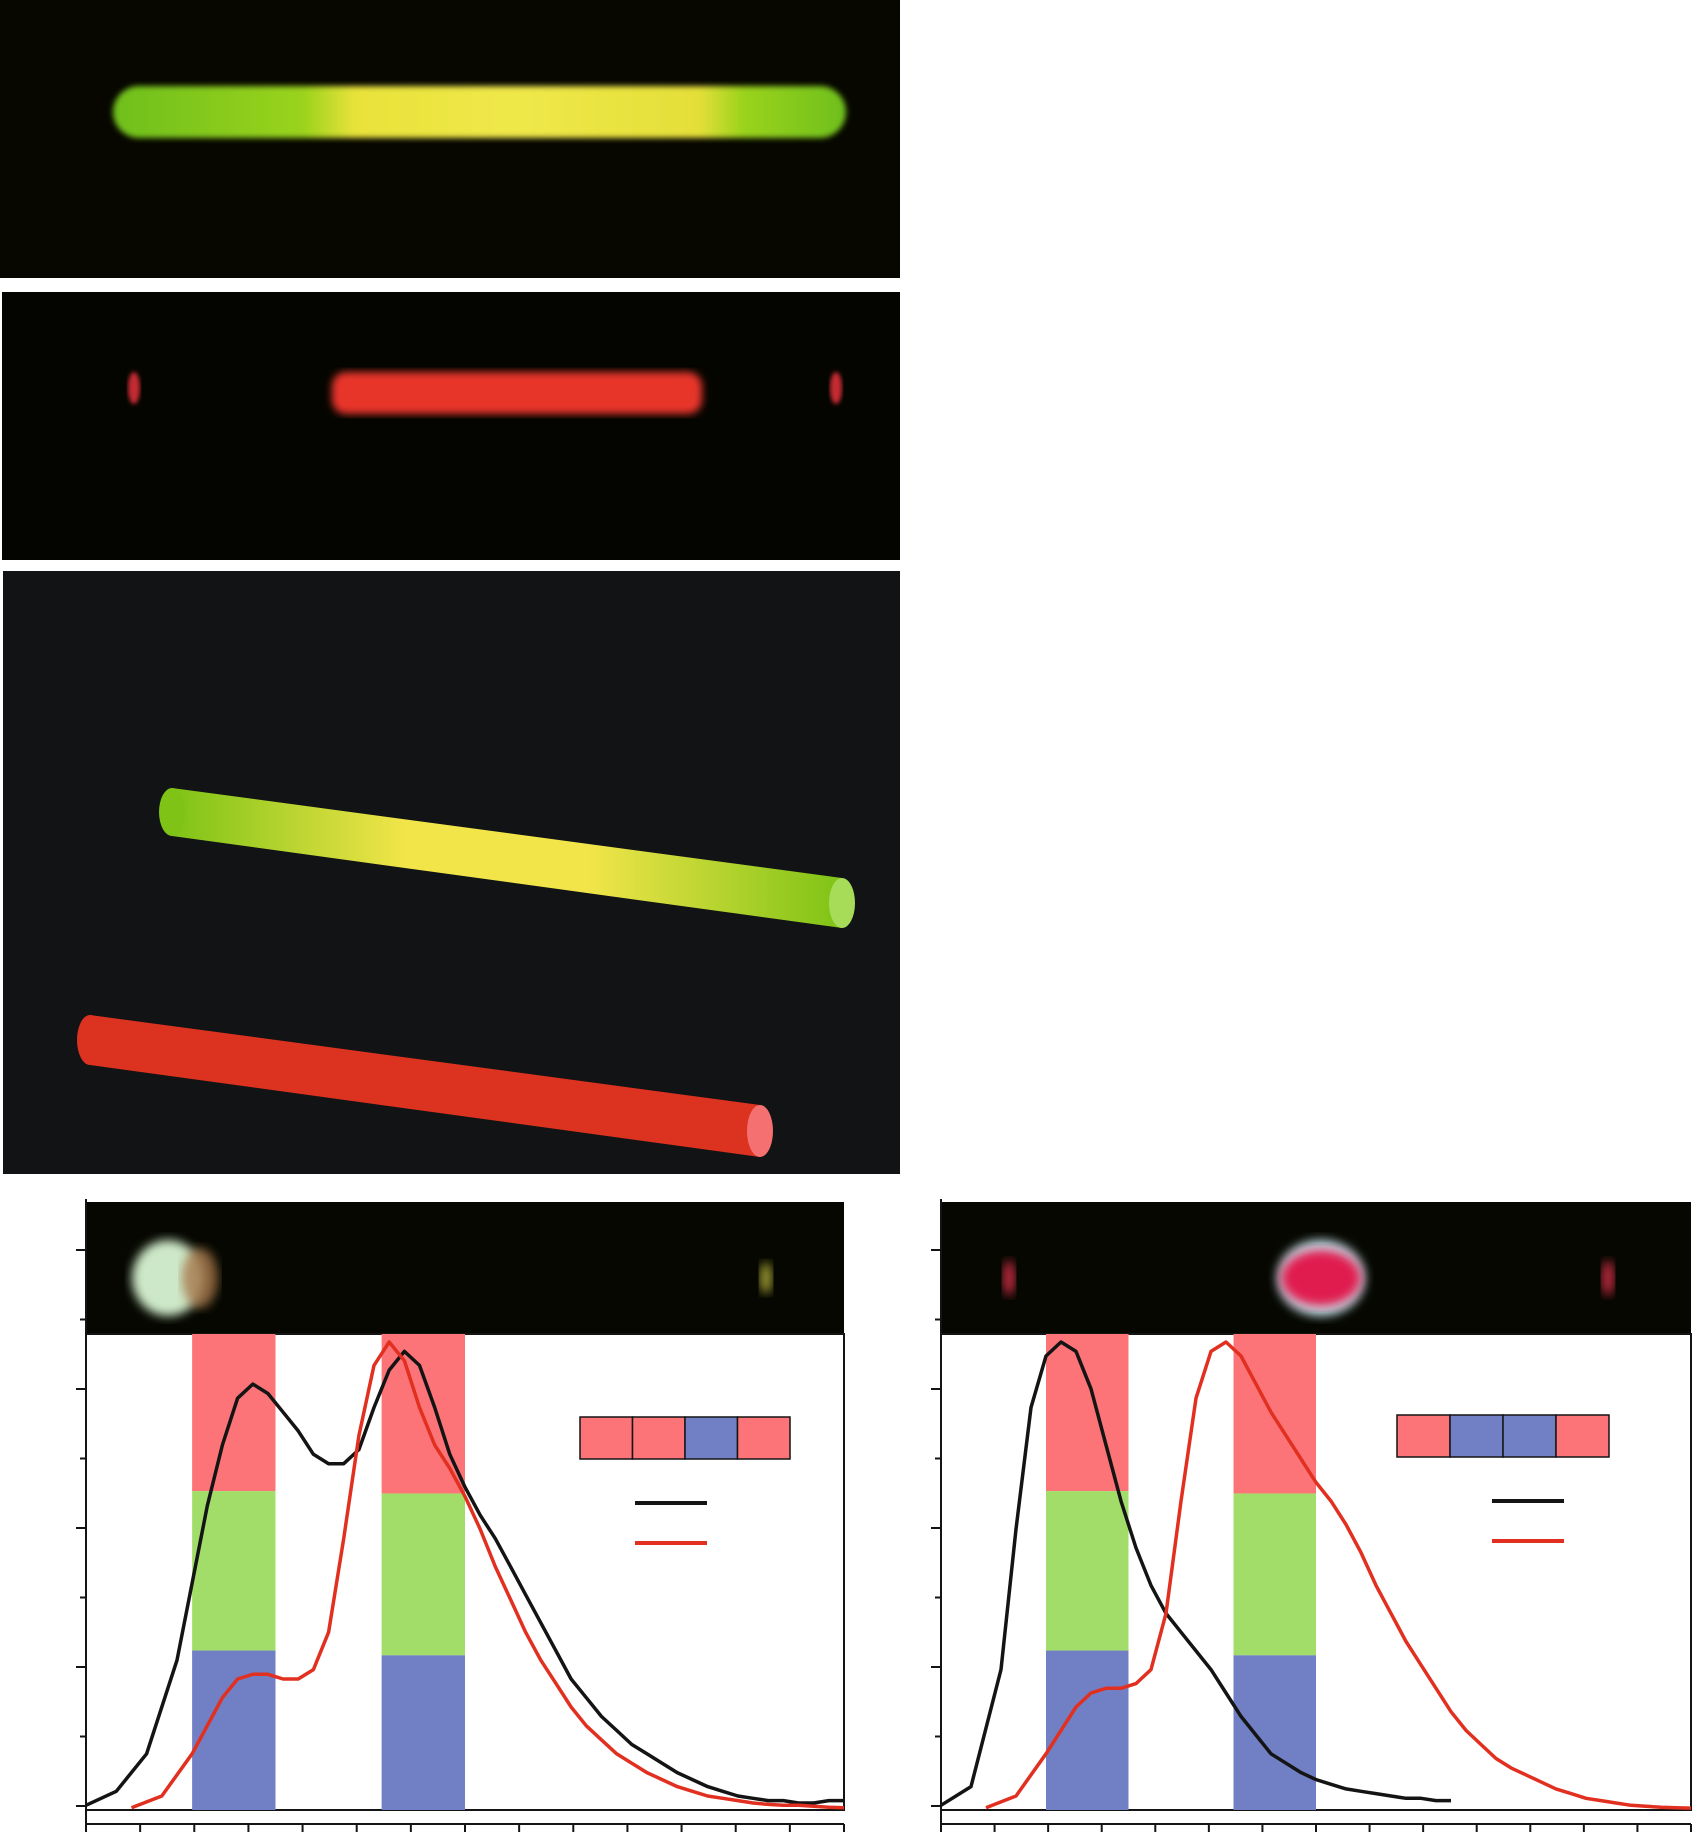  Describe the element at coordinates (425, 1086) in the screenshot. I see `red-rod` at that location.